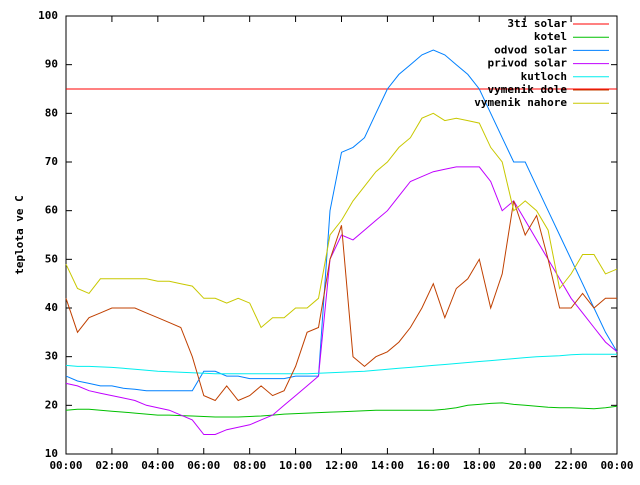 The width and height of the screenshot is (640, 485). I want to click on x-tick-label: 08:00, so click(249, 465).